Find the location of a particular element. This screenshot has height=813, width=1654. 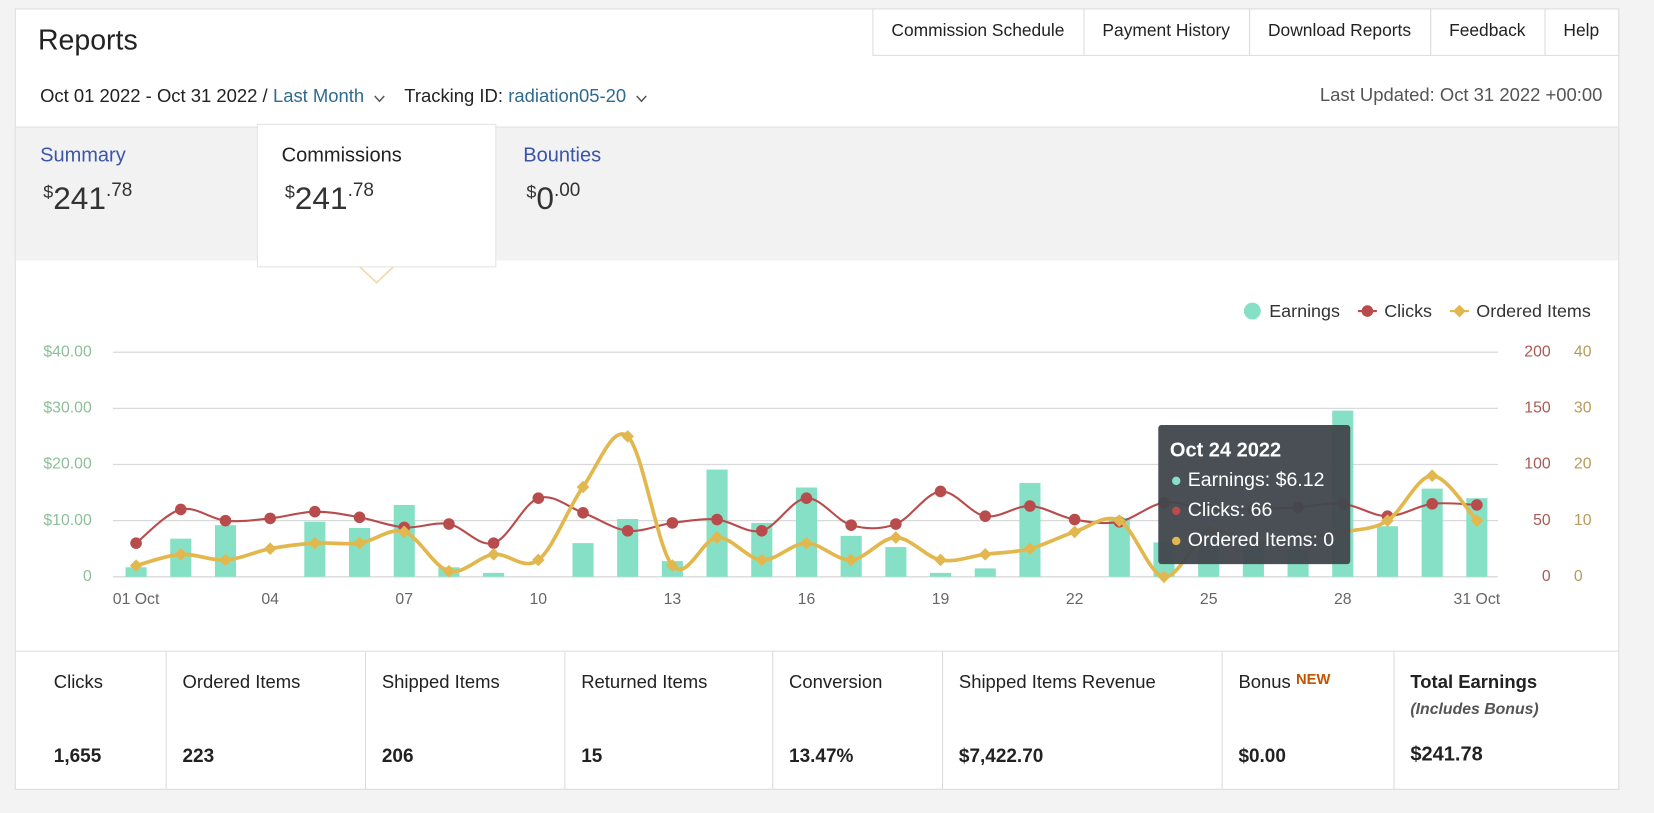

currency: $ is located at coordinates (531, 192).